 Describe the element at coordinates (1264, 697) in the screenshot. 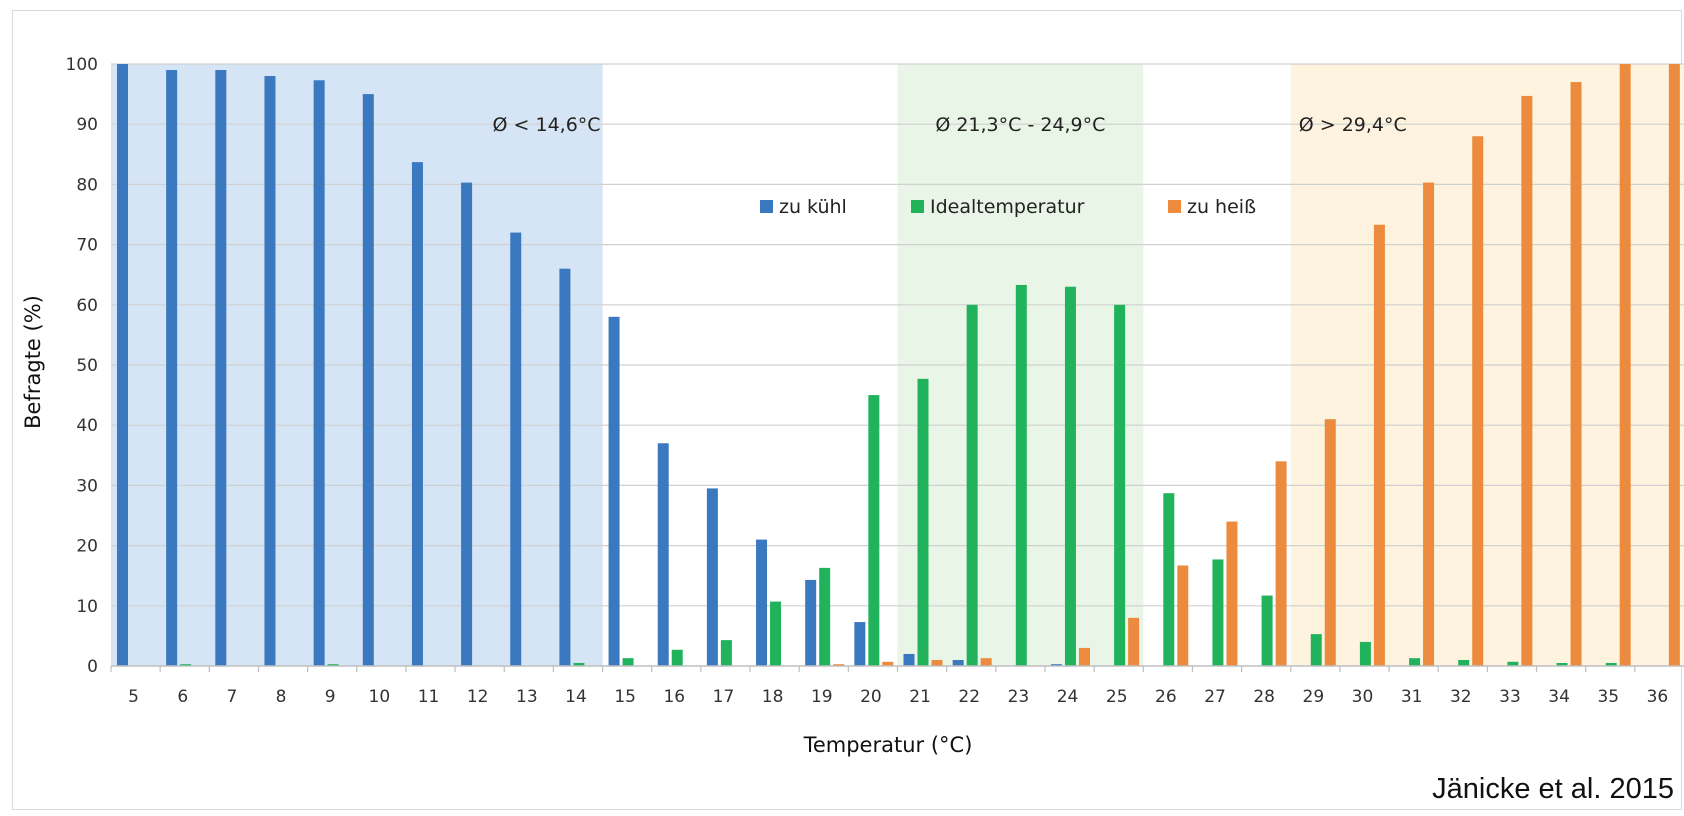

I see `x-tick-label: 28` at that location.